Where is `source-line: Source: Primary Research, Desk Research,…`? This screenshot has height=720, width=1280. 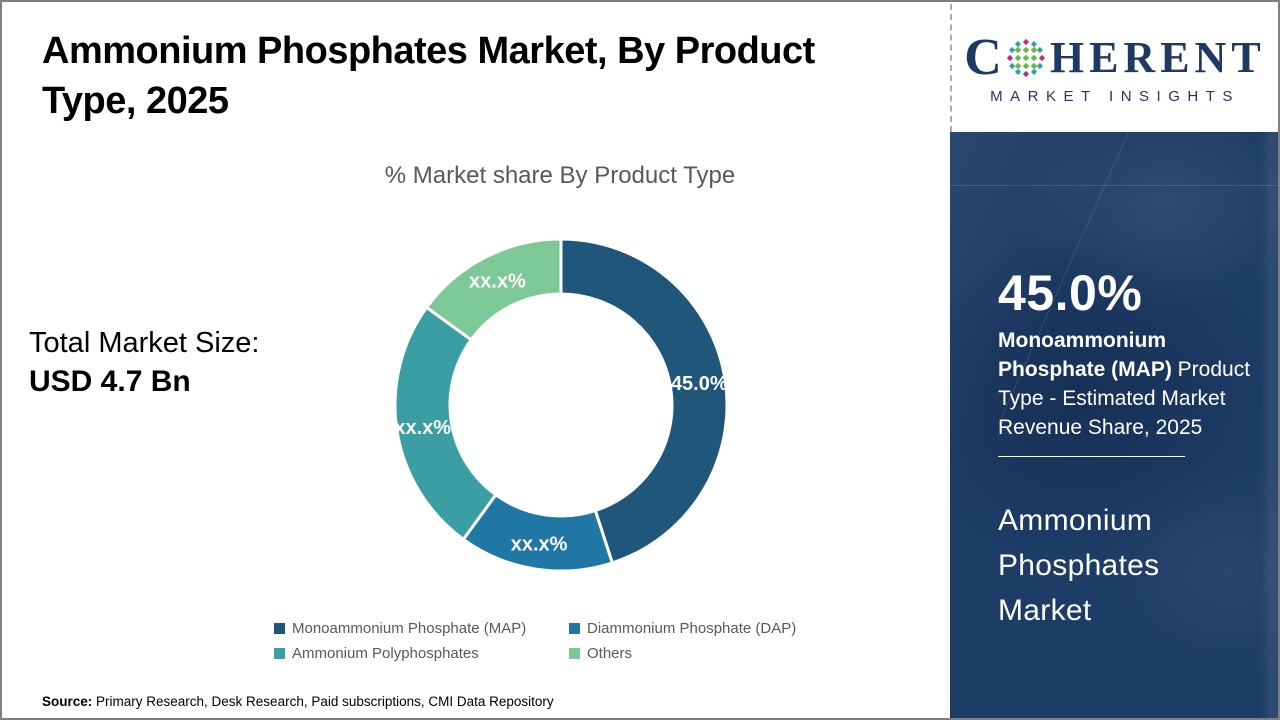 source-line: Source: Primary Research, Desk Research,… is located at coordinates (298, 701).